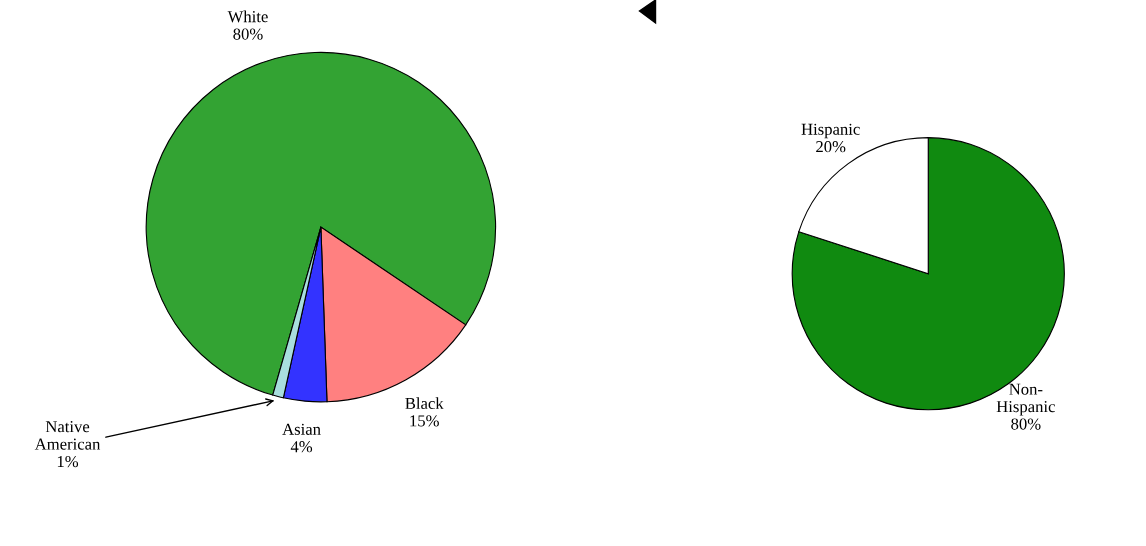  What do you see at coordinates (830, 131) in the screenshot?
I see `slice-label: Hispanic` at bounding box center [830, 131].